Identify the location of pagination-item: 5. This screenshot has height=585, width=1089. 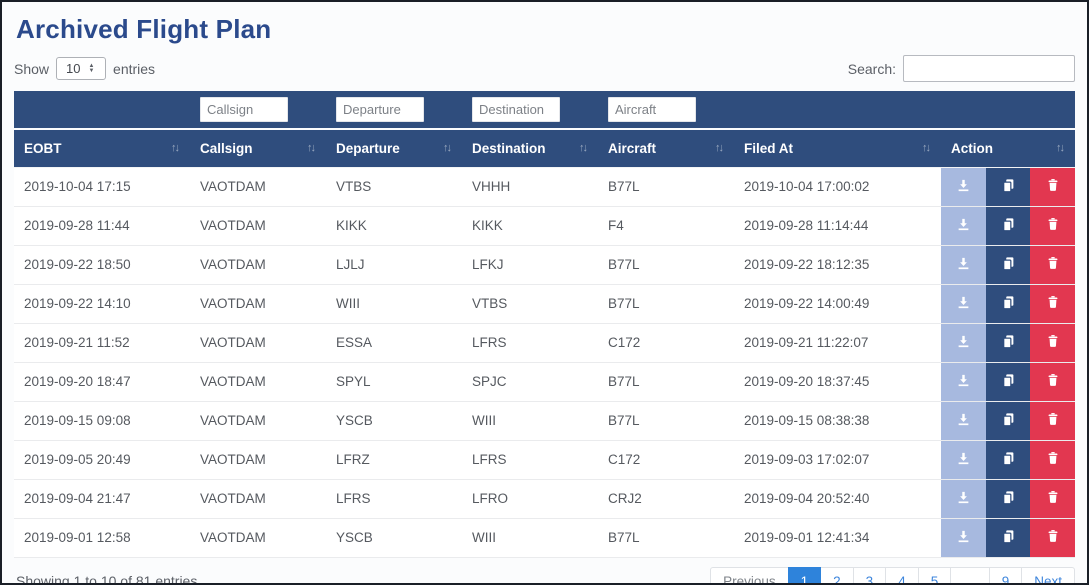
(934, 574).